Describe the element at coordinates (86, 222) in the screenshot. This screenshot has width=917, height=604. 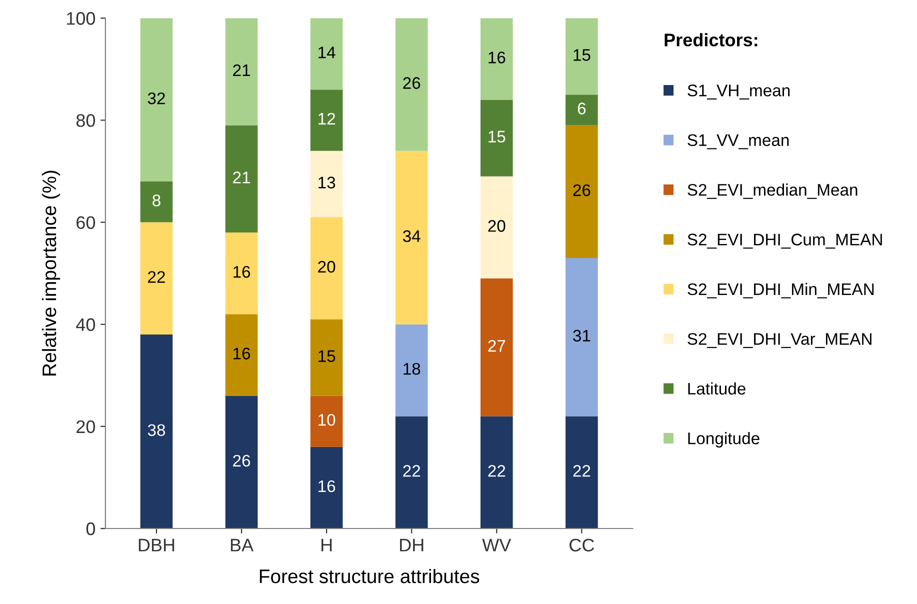
I see `y-tick-label: 60` at that location.